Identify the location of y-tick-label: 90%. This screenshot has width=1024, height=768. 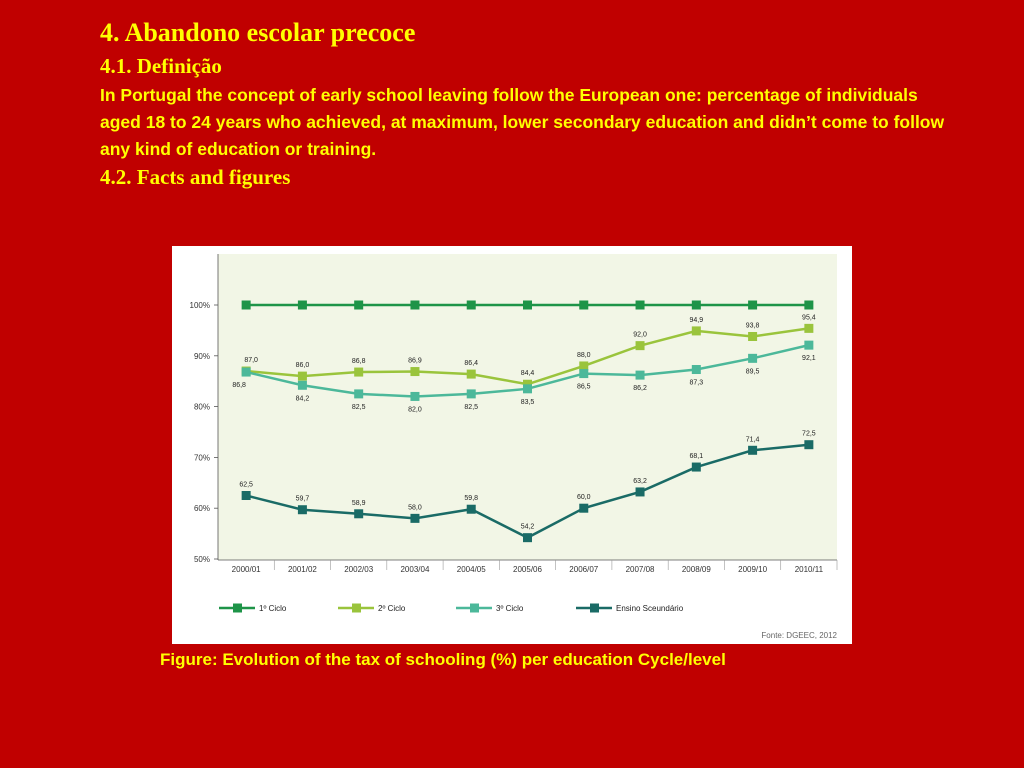
(202, 356).